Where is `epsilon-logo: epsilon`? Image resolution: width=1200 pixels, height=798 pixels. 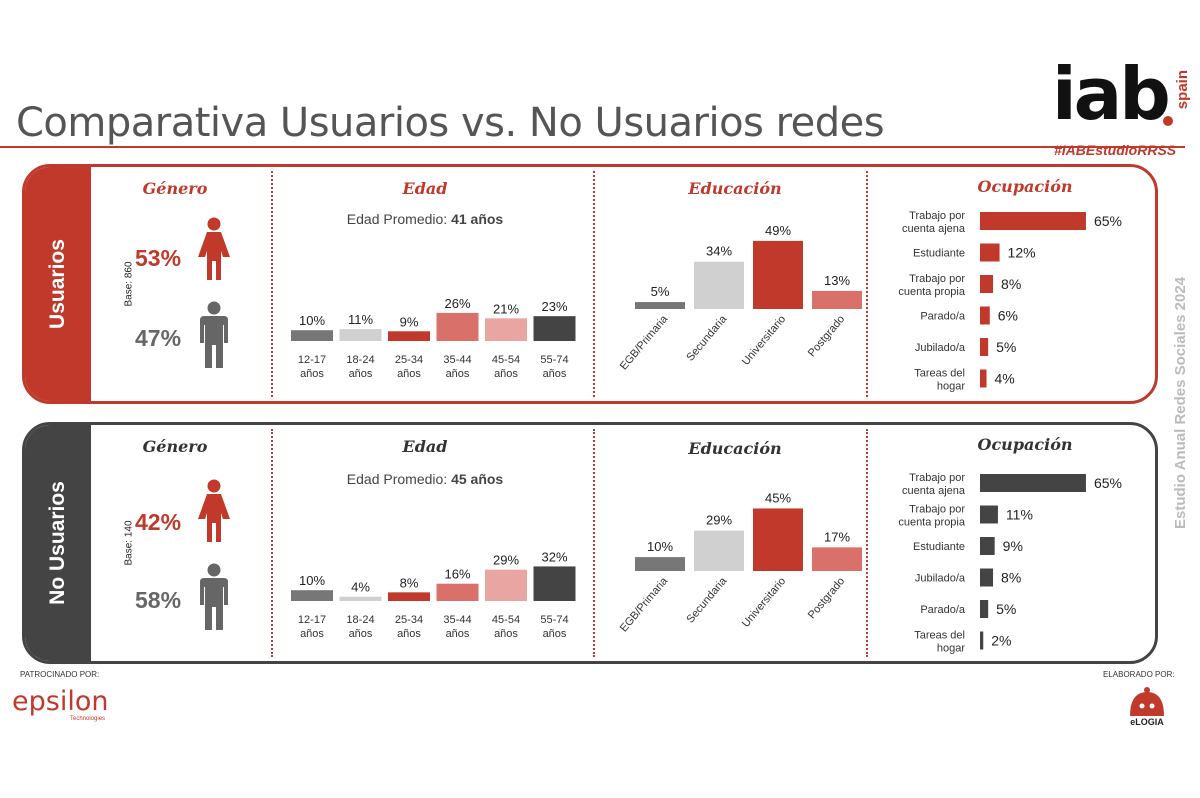
epsilon-logo: epsilon is located at coordinates (60, 701).